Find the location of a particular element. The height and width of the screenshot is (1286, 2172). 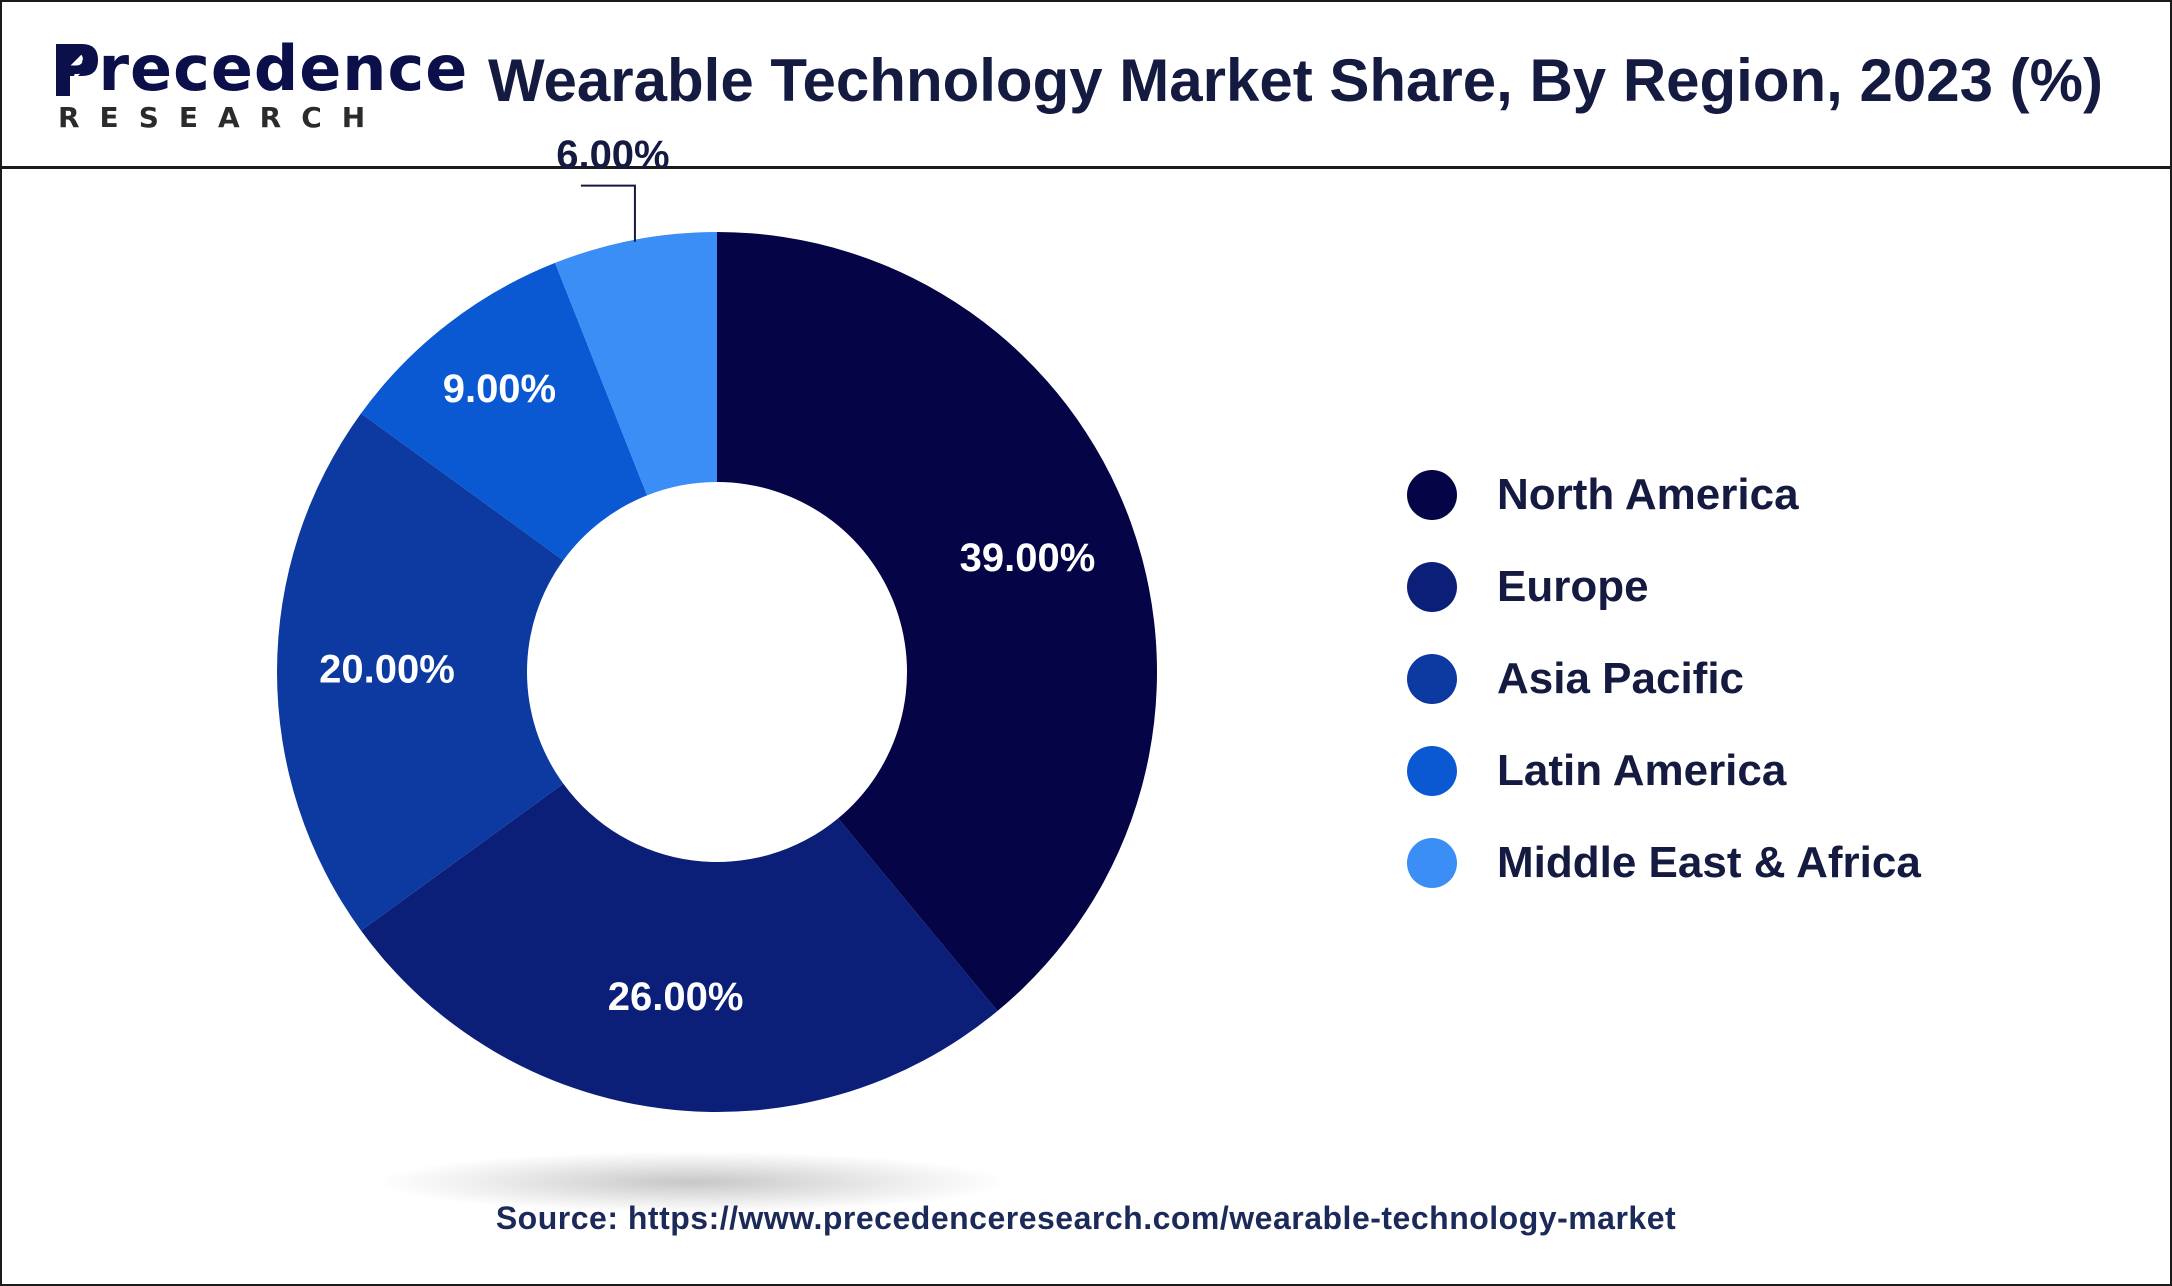

chart-shadow is located at coordinates (692, 1182).